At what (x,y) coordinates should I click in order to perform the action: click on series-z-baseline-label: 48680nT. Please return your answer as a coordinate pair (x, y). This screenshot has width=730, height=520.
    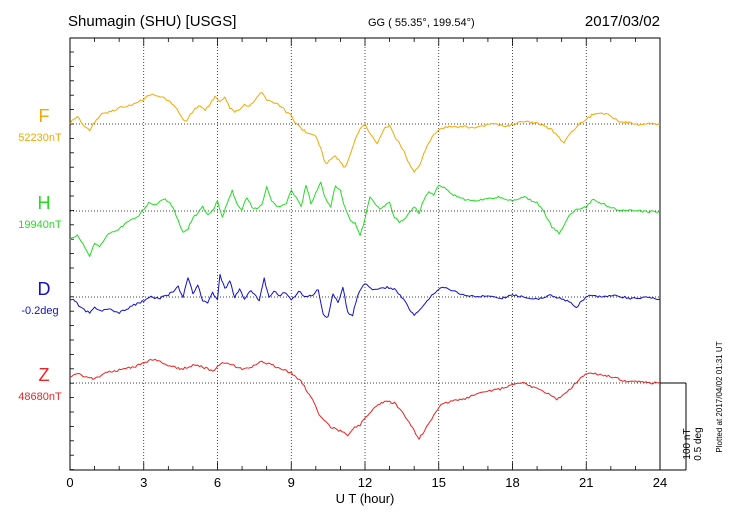
    Looking at the image, I should click on (40, 397).